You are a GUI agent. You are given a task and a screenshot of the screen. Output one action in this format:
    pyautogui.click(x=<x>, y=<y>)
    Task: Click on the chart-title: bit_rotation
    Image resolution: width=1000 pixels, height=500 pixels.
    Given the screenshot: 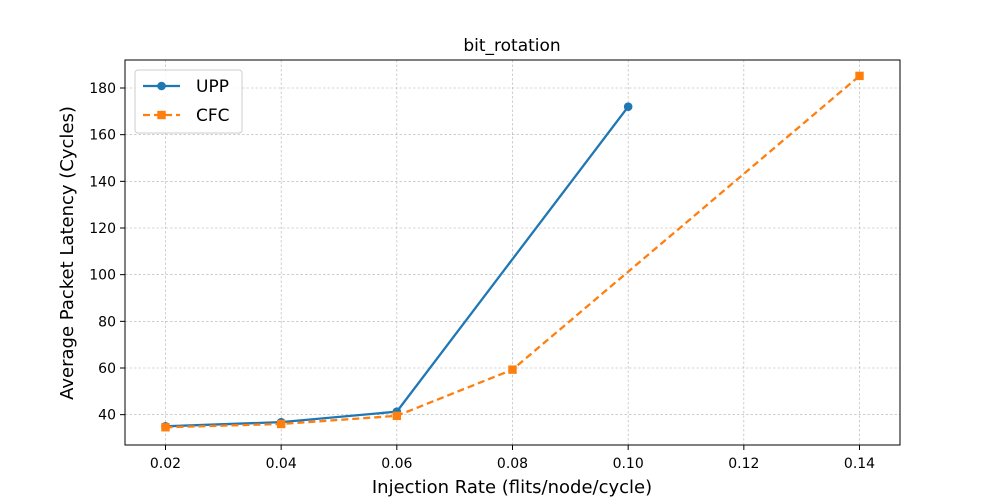 What is the action you would take?
    pyautogui.click(x=511, y=46)
    